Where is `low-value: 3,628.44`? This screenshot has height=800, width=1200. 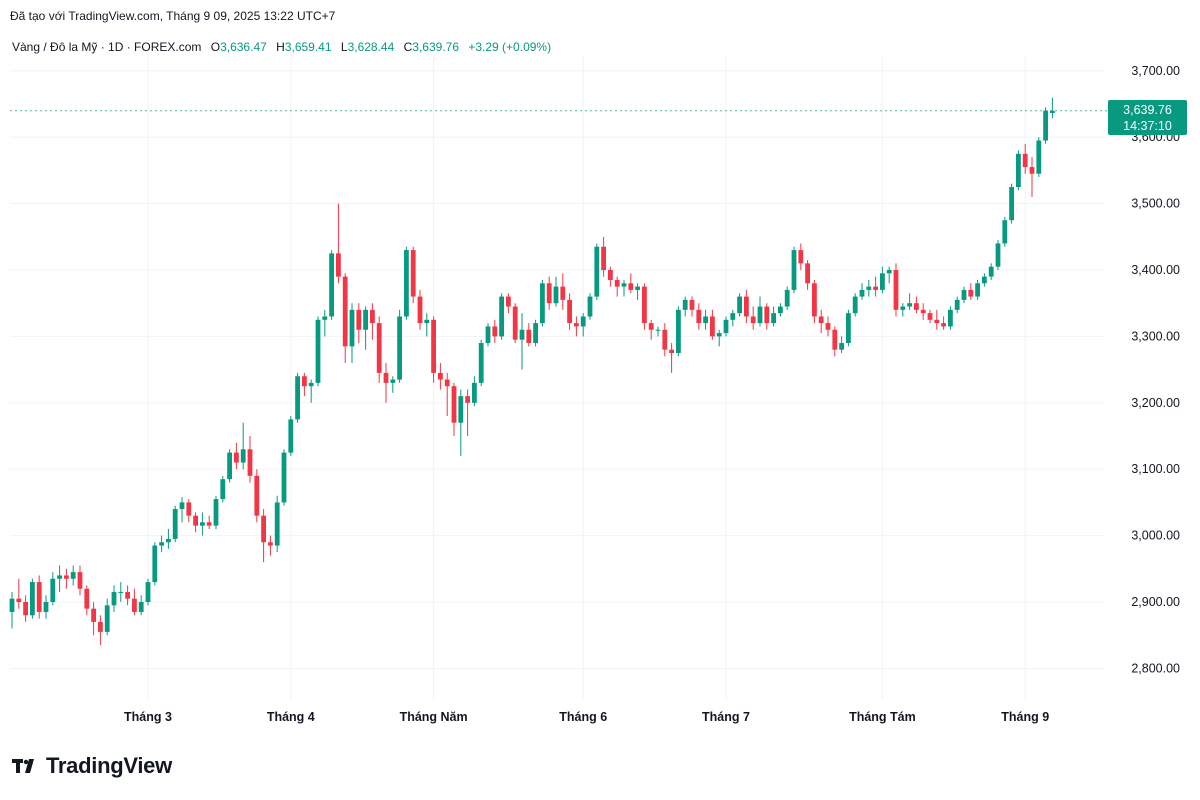 low-value: 3,628.44 is located at coordinates (371, 47).